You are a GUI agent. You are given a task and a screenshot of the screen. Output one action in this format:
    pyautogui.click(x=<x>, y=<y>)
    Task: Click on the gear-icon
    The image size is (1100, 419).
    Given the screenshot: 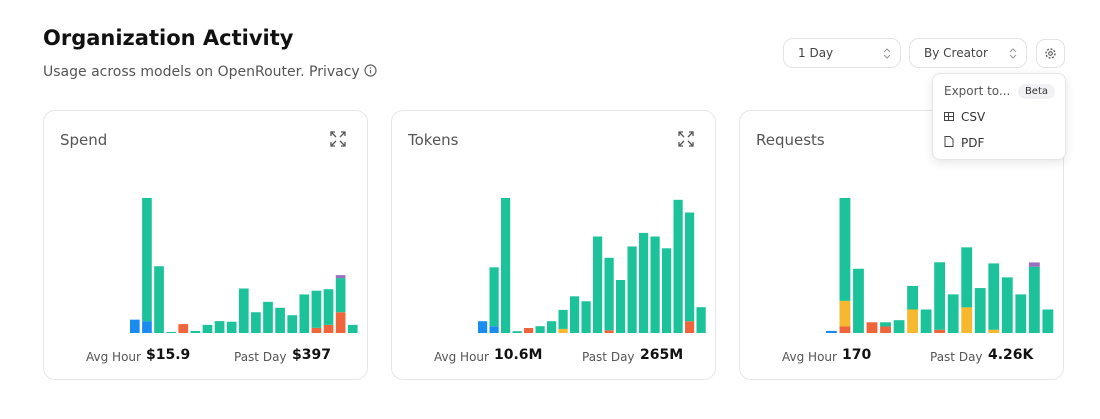 What is the action you would take?
    pyautogui.click(x=1050, y=53)
    